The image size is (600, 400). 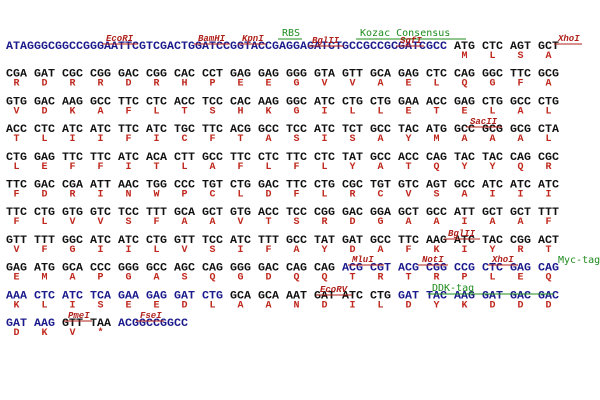 What do you see at coordinates (184, 186) in the screenshot?
I see `codon: CCC` at bounding box center [184, 186].